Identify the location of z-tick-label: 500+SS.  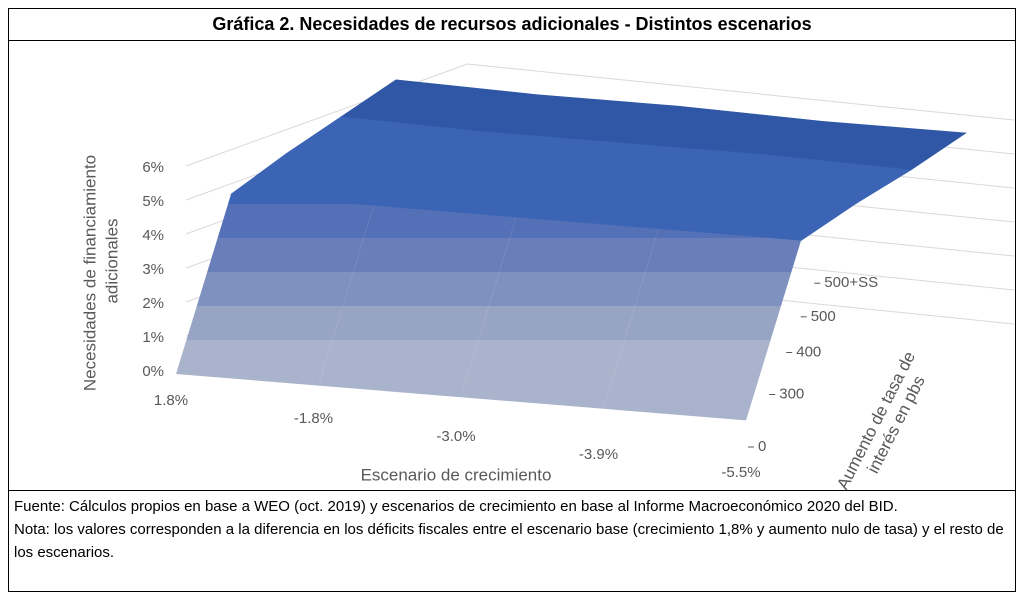
(851, 282).